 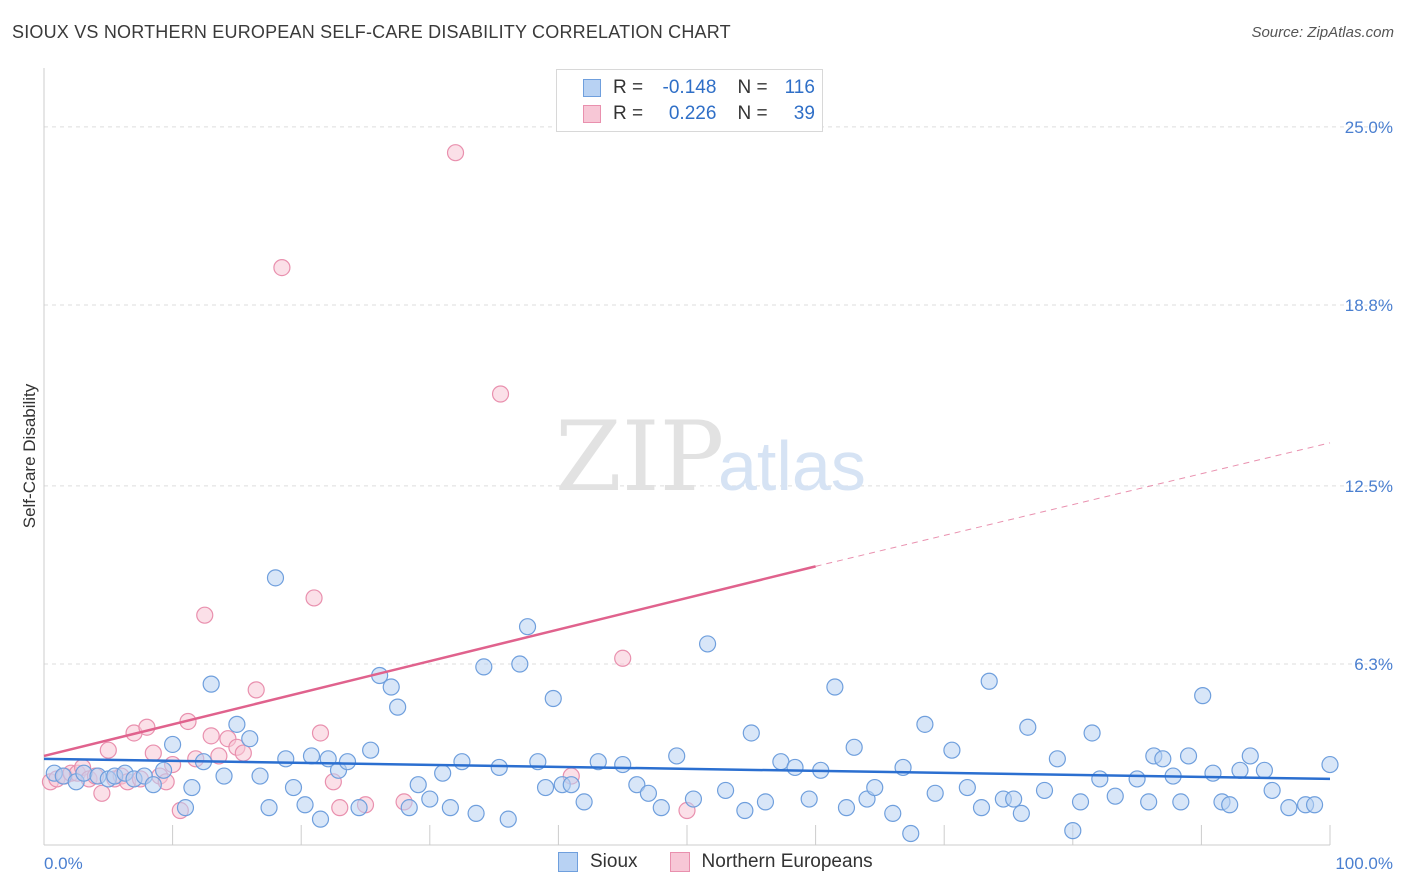 What do you see at coordinates (63, 863) in the screenshot?
I see `x-tick-label-min: 0.0%` at bounding box center [63, 863].